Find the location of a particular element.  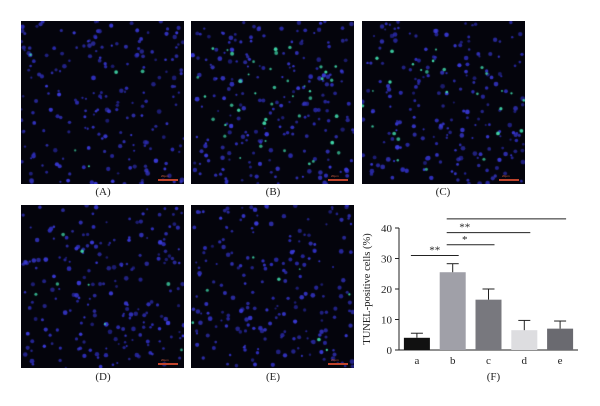

x-tick-label: a is located at coordinates (416, 361).